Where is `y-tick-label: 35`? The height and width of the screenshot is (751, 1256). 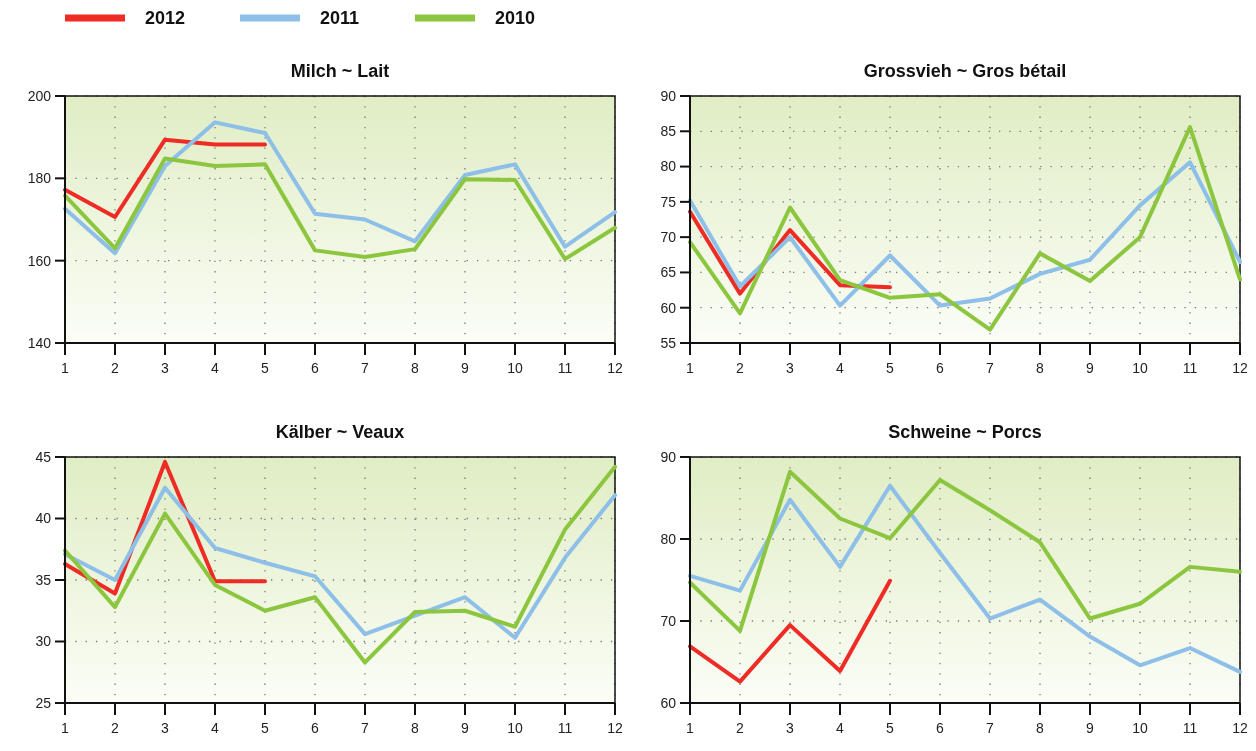
y-tick-label: 35 is located at coordinates (43, 579).